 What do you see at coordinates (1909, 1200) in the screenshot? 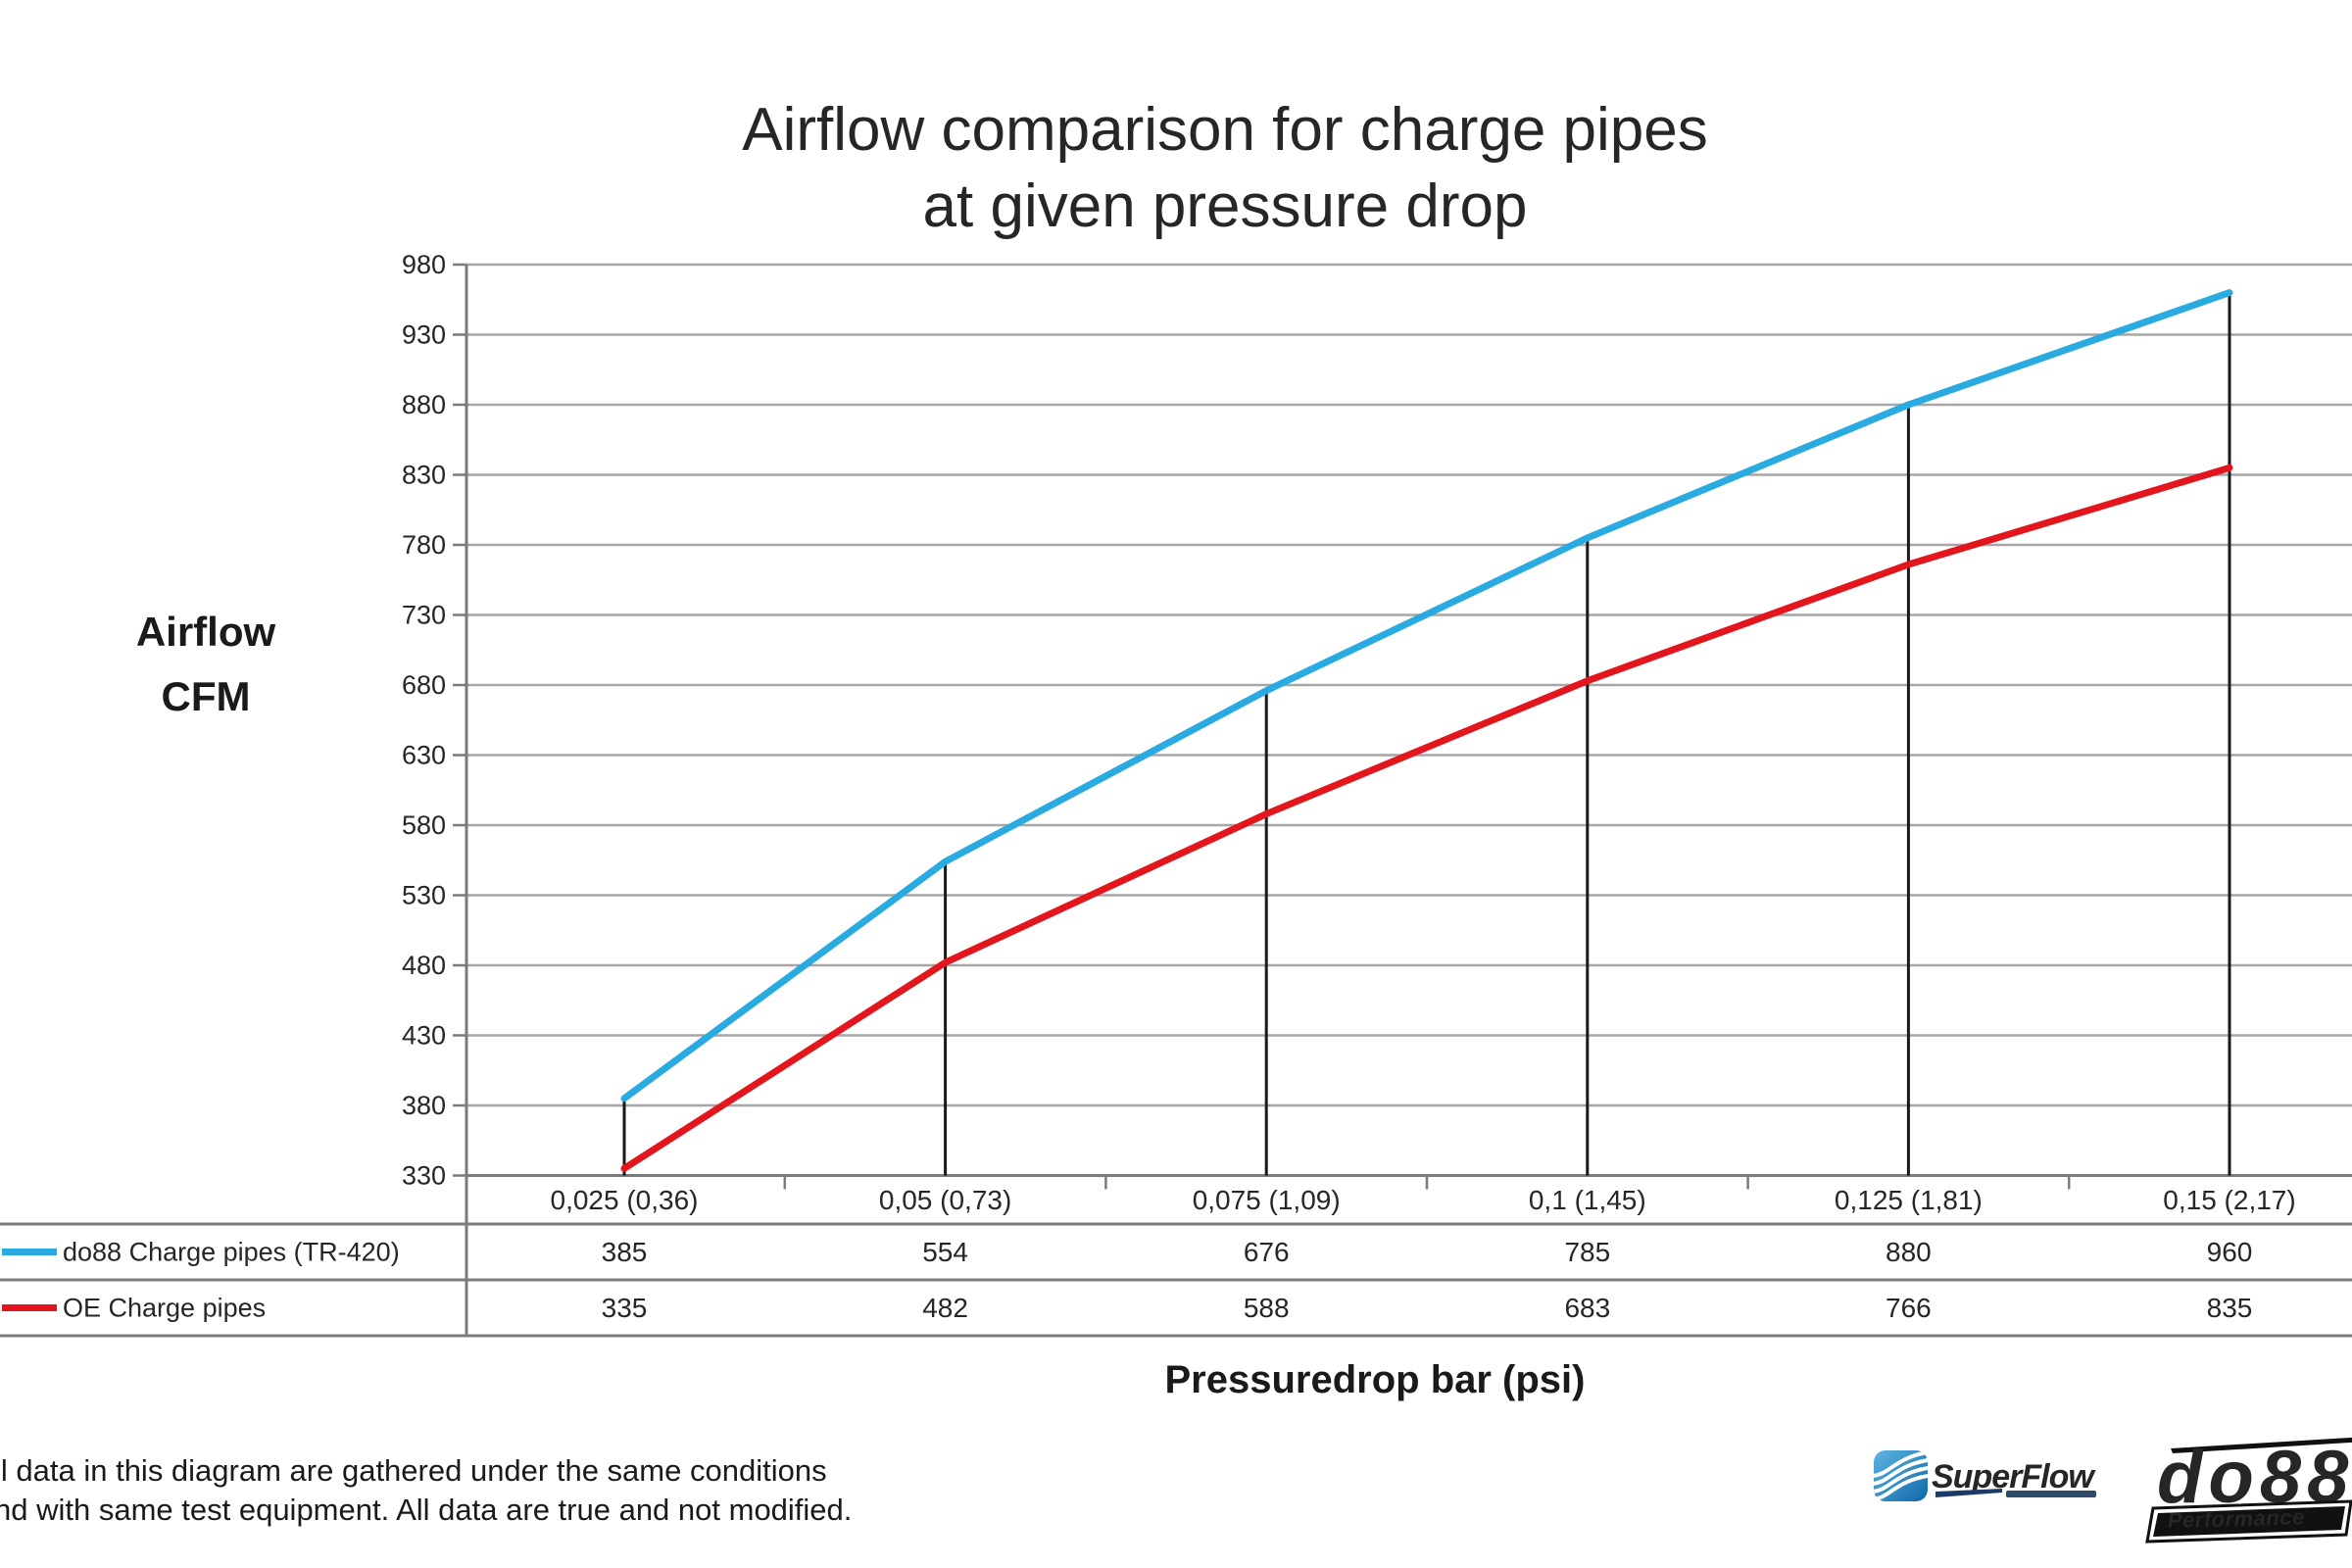
I see `category-label: 0,125 (1,81)` at bounding box center [1909, 1200].